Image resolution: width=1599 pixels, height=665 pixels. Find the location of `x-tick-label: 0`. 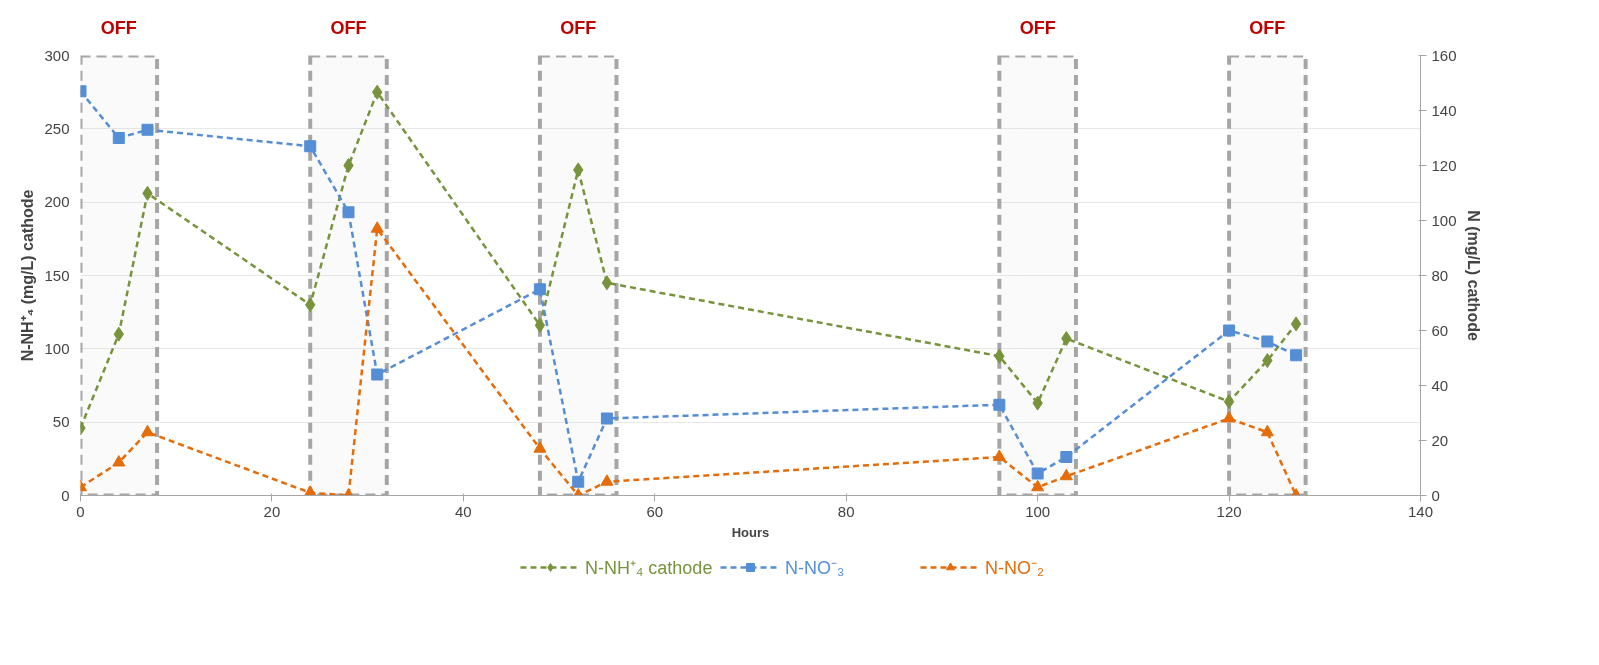

x-tick-label: 0 is located at coordinates (80, 511).